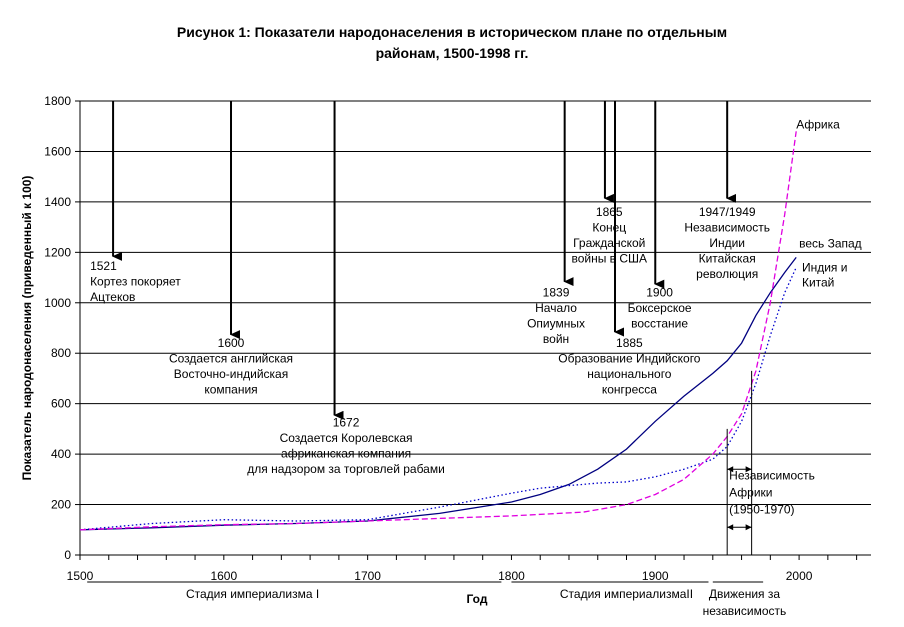 The width and height of the screenshot is (904, 627). Describe the element at coordinates (346, 469) in the screenshot. I see `event-text-3-line-4: для надзором за торговлей рабами` at that location.